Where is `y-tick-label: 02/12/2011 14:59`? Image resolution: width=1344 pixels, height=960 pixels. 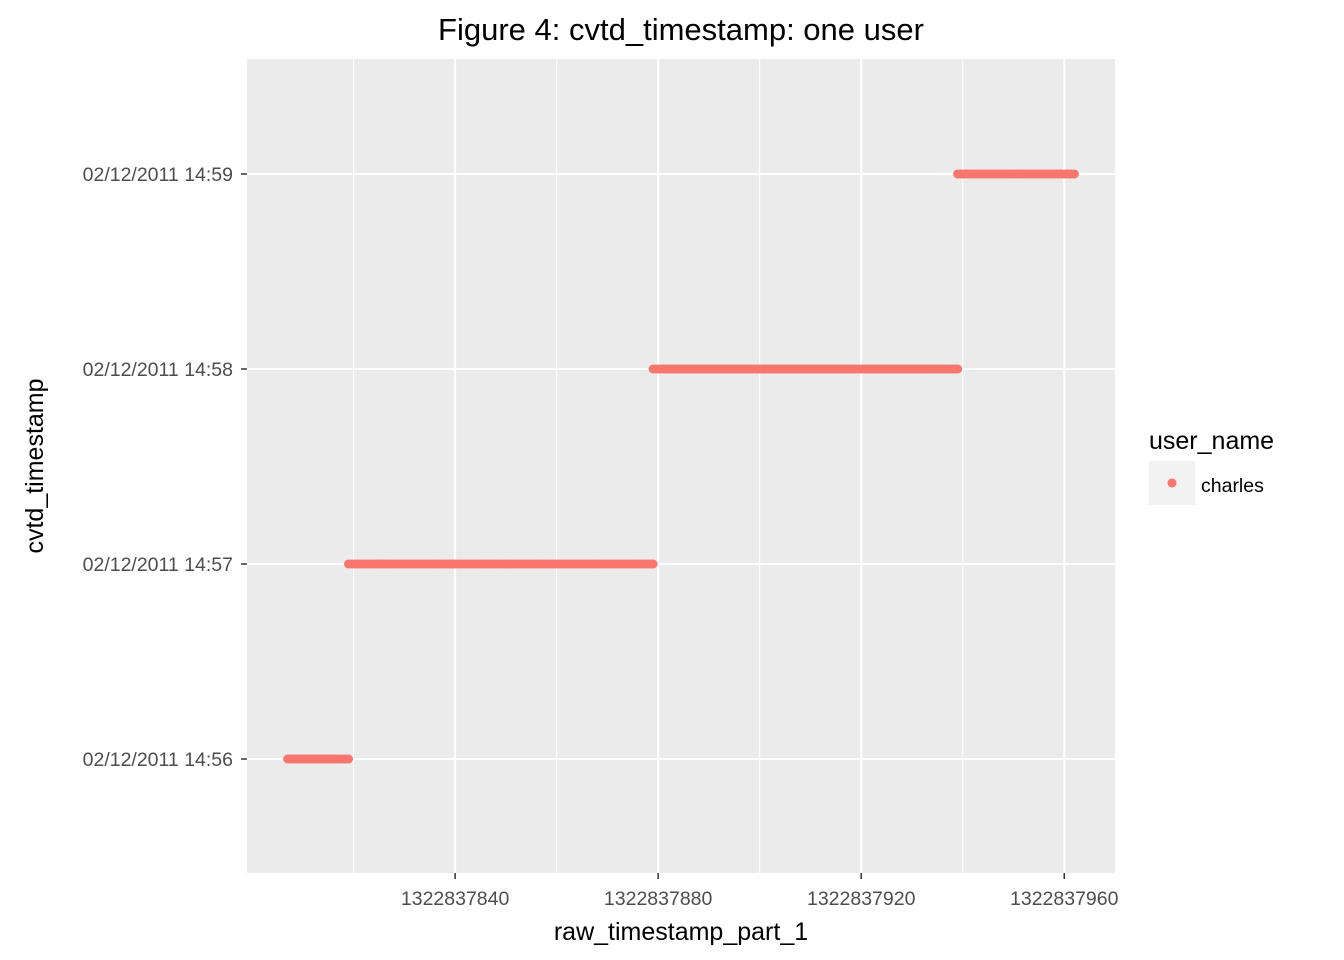 y-tick-label: 02/12/2011 14:59 is located at coordinates (158, 175).